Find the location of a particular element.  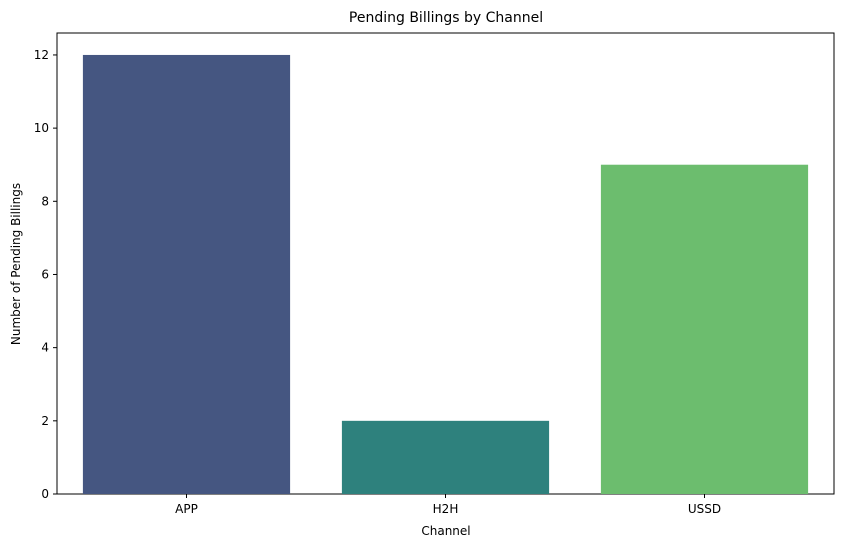

y-tick-label: 6 is located at coordinates (45, 274).